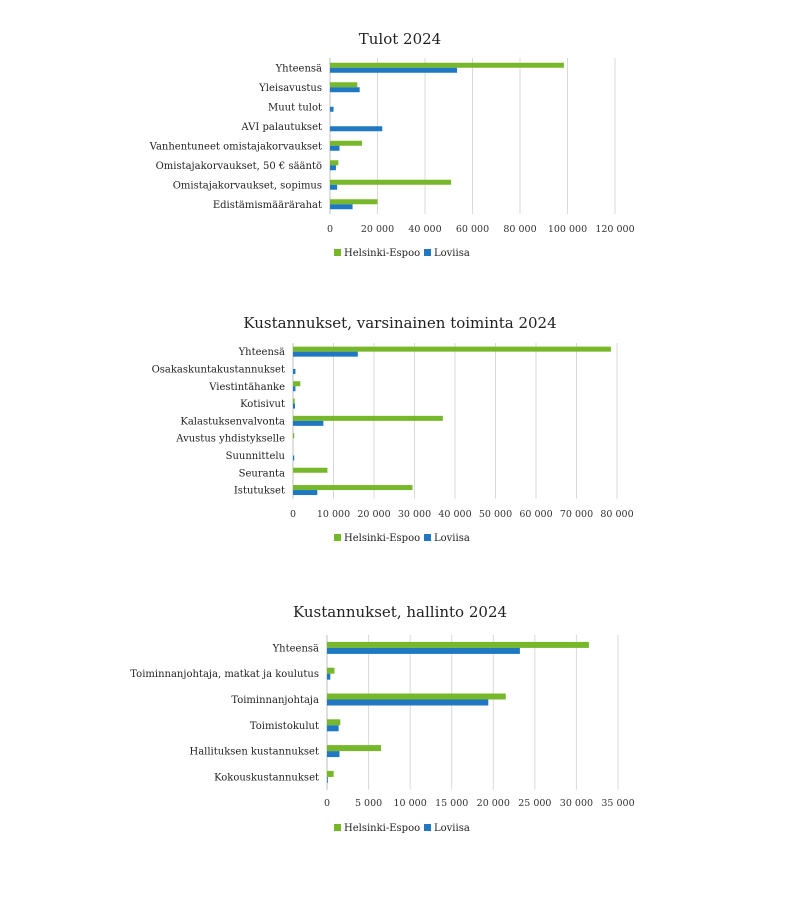  I want to click on category-label: Viestintähanke, so click(246, 387).